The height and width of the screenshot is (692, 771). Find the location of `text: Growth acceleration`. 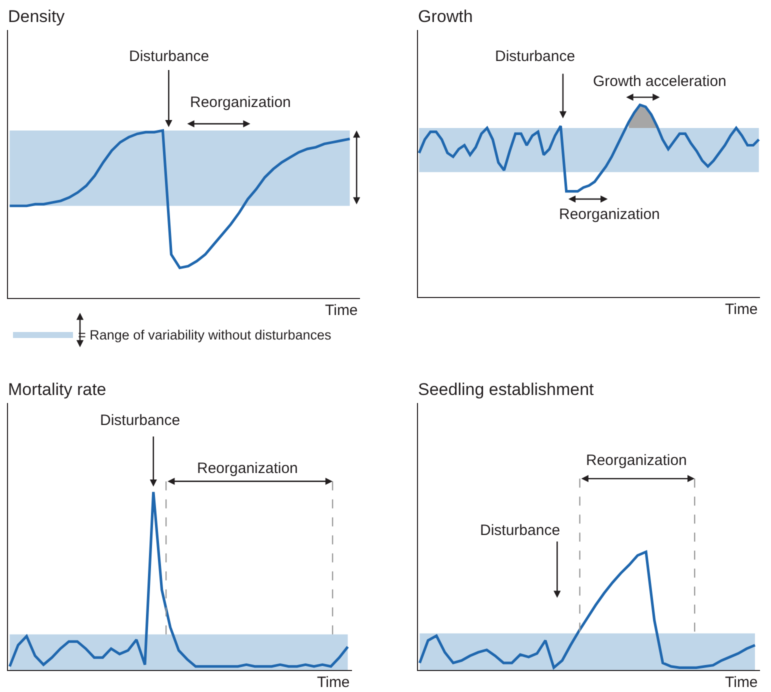

text: Growth acceleration is located at coordinates (659, 81).